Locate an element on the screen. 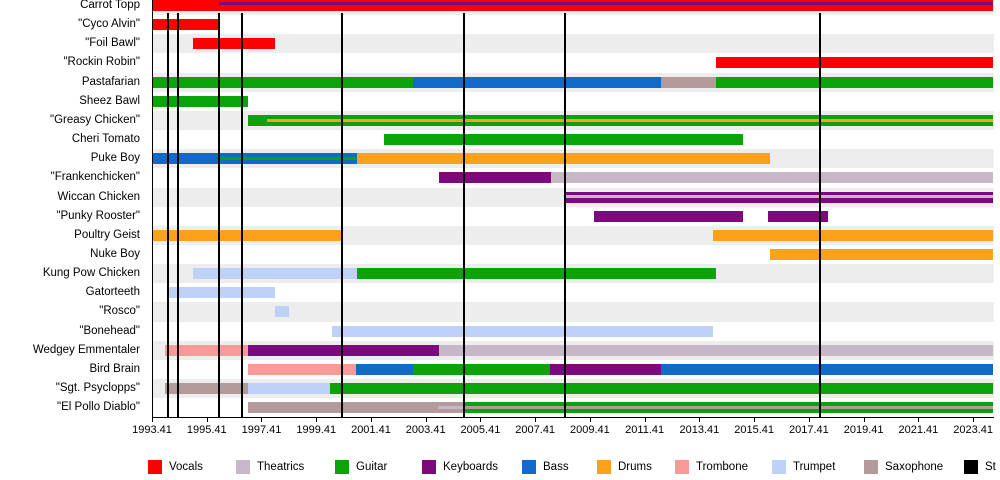  member-name-label: "Rosco" is located at coordinates (119, 311).